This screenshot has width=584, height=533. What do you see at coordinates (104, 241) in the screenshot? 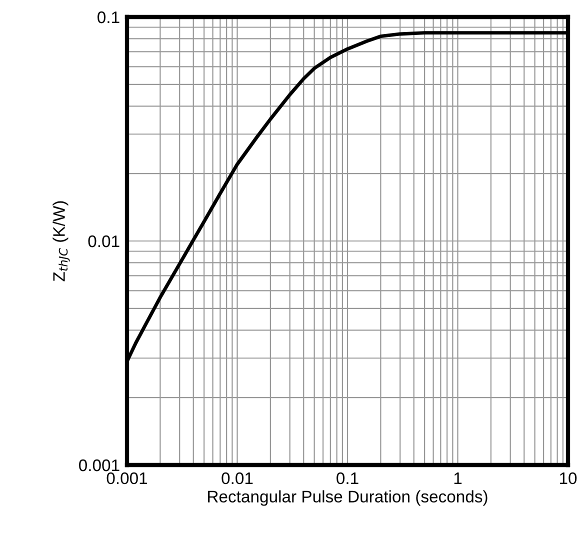
I see `y-tick-label: 0.01` at bounding box center [104, 241].